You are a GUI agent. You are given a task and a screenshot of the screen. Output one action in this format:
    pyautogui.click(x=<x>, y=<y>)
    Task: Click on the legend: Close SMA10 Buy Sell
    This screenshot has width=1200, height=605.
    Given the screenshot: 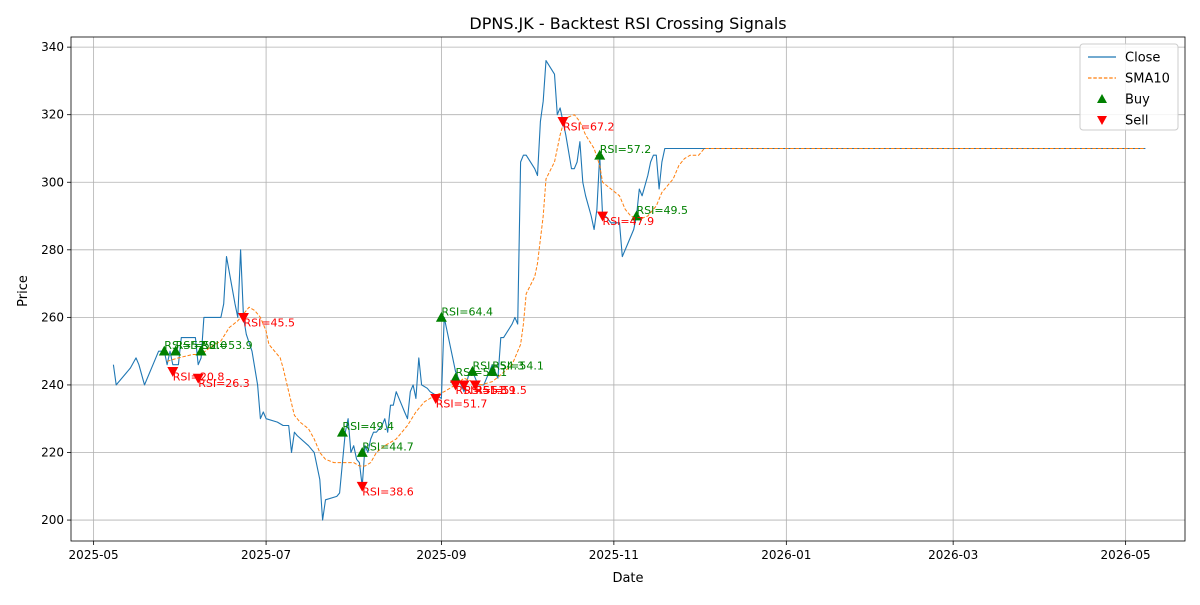 What is the action you would take?
    pyautogui.click(x=1129, y=87)
    